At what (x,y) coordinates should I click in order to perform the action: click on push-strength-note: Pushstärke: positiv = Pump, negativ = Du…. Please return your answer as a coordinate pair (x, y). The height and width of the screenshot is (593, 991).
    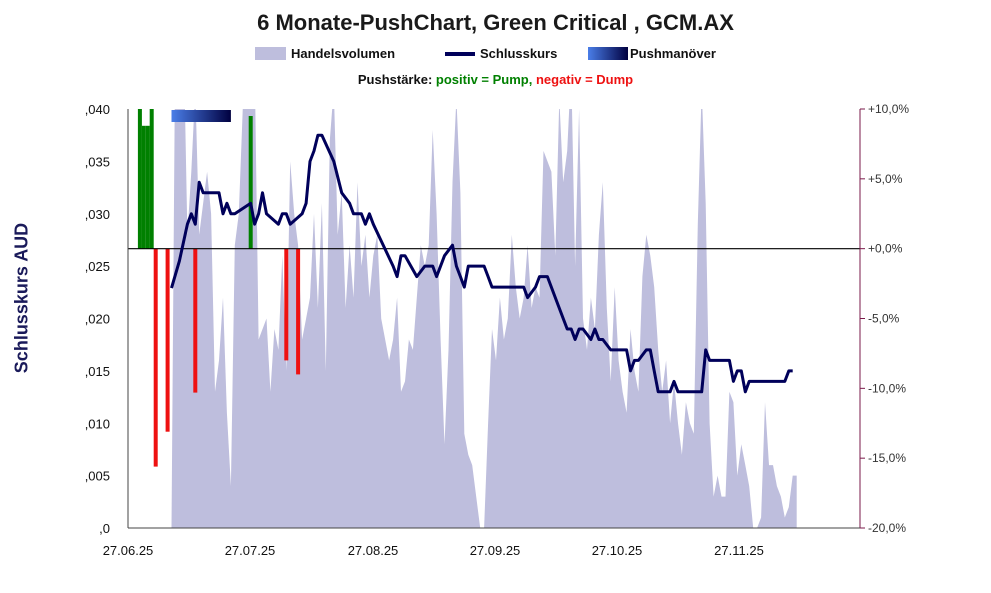
    Looking at the image, I should click on (495, 79).